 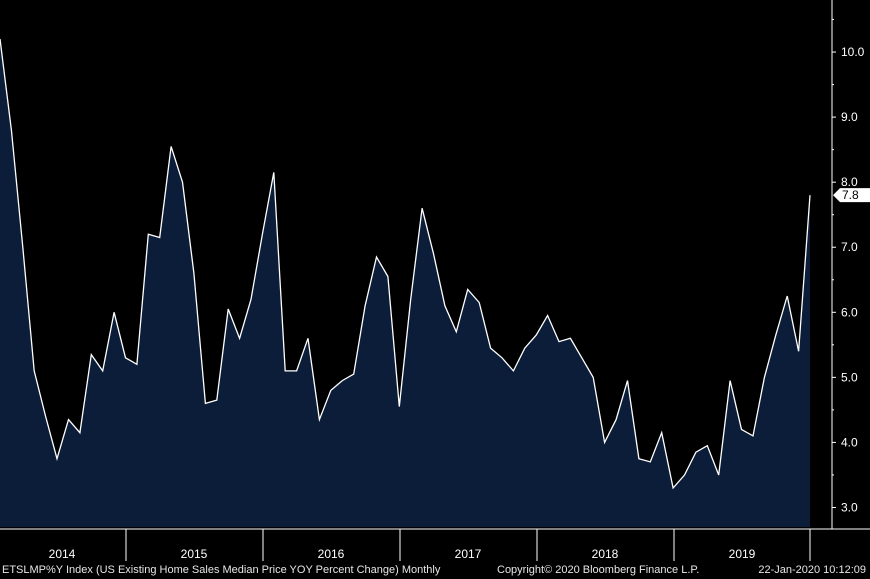 What do you see at coordinates (62, 554) in the screenshot?
I see `x-tick-label: 2014` at bounding box center [62, 554].